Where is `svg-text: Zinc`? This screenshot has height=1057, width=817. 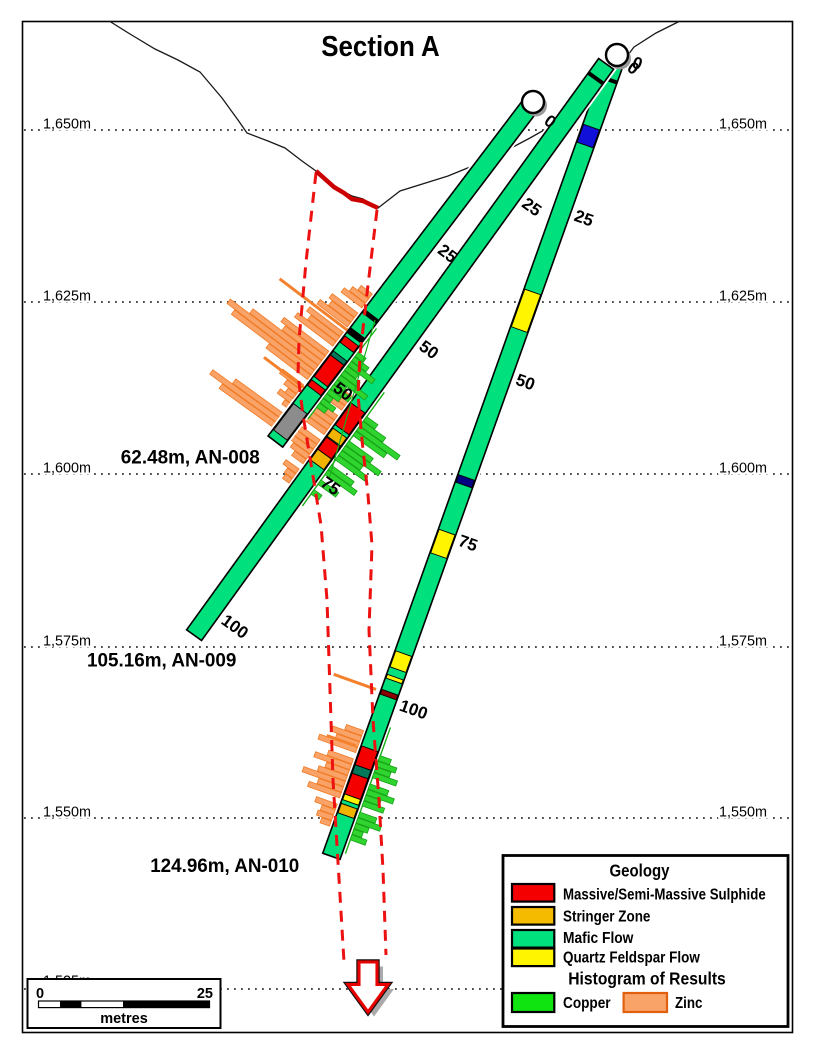
svg-text: Zinc is located at coordinates (689, 1003).